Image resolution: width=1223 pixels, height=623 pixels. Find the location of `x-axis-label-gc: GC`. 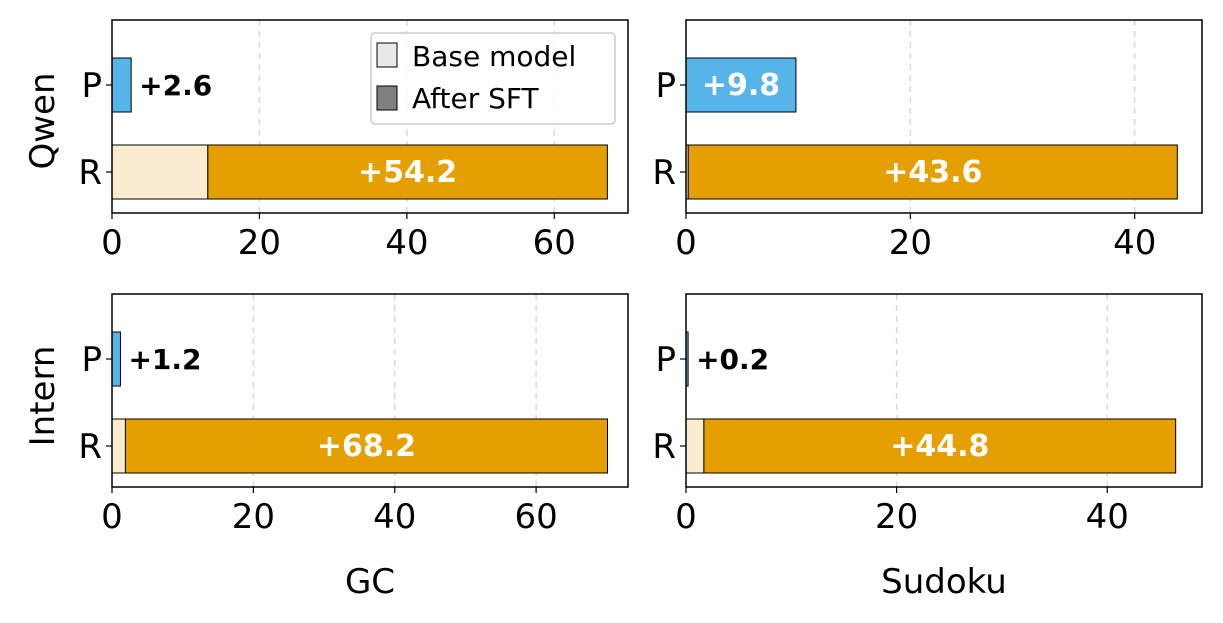

x-axis-label-gc: GC is located at coordinates (370, 582).